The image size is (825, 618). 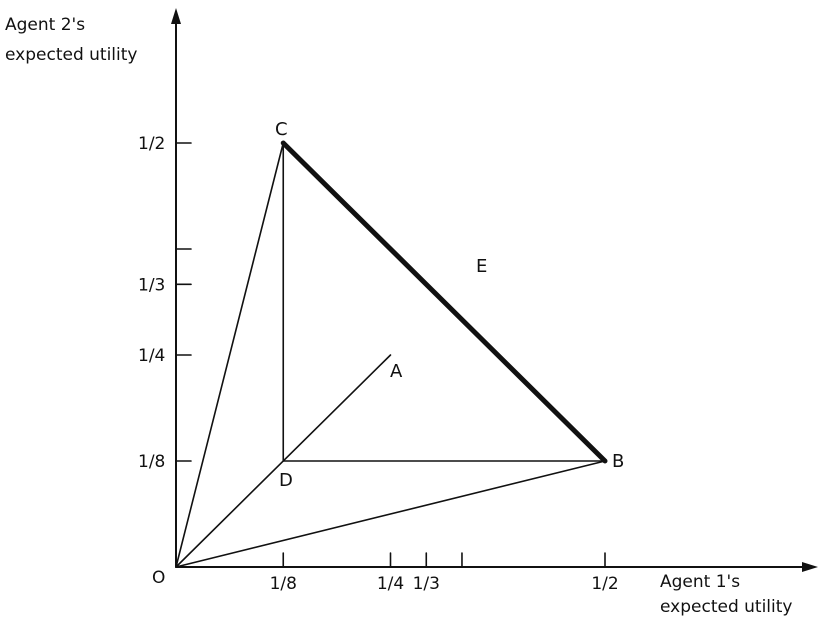 I want to click on y-axis-title-line2: expected utility, so click(x=71, y=55).